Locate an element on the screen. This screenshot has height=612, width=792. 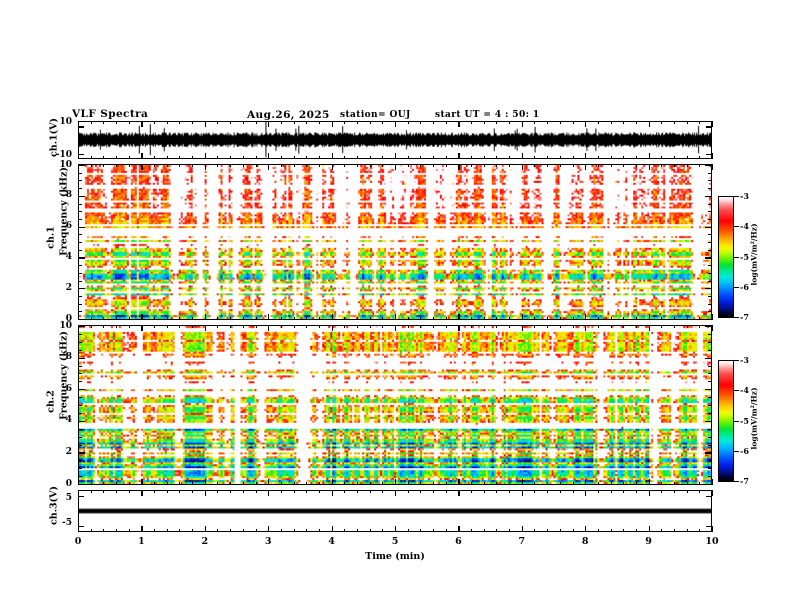
start-ut-label: start UT = 4 : 50: 1 is located at coordinates (487, 115).